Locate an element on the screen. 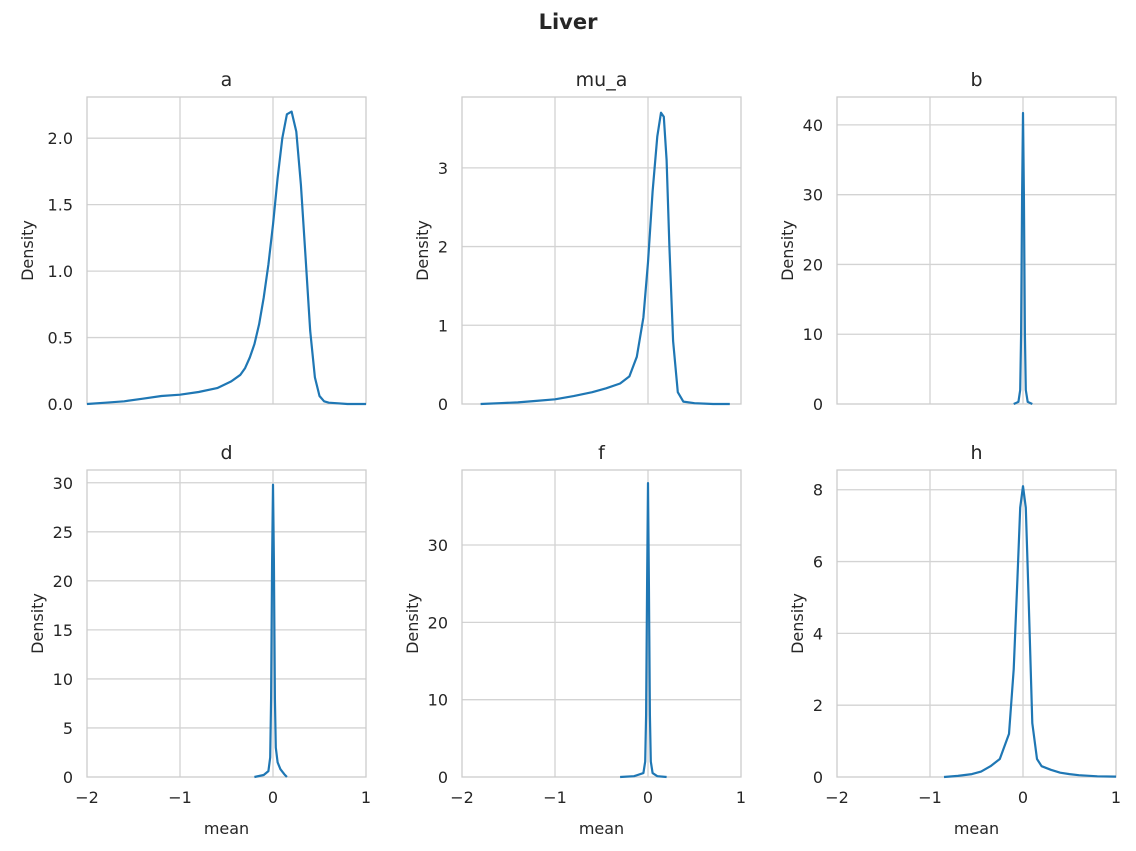  y-tick-label: 2.0 is located at coordinates (60, 138).